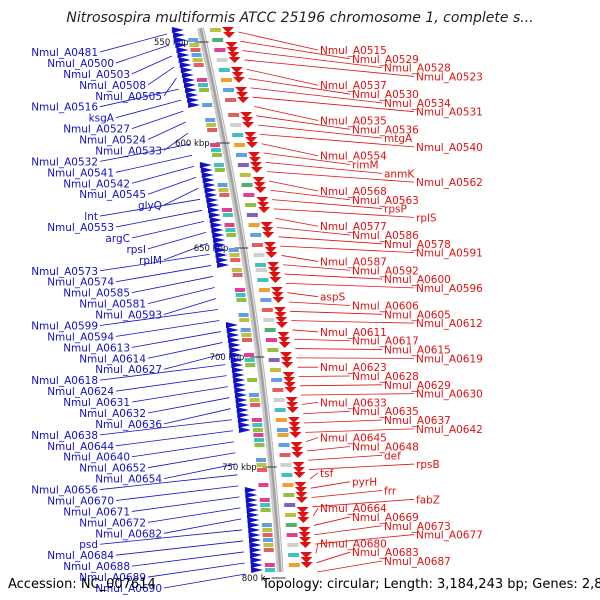 This screenshot has height=600, width=600. Describe the element at coordinates (112, 523) in the screenshot. I see `gene-label: Nmul_A0672` at that location.